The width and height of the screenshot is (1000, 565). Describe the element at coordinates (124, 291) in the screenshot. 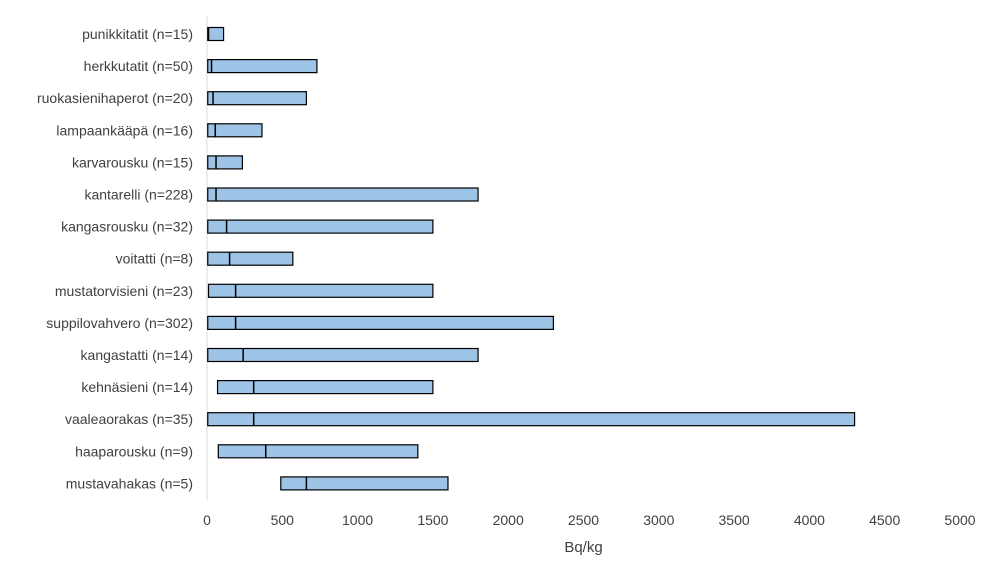

I see `category-label: mustatorvisieni (n=23)` at that location.